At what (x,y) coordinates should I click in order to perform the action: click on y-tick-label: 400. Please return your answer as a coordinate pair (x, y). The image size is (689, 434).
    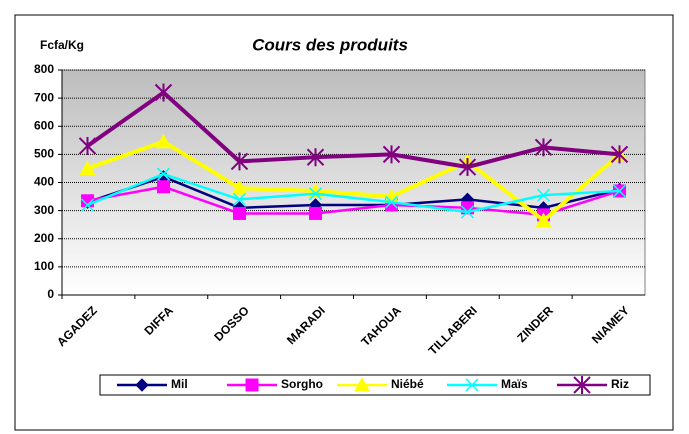
    Looking at the image, I should click on (44, 182).